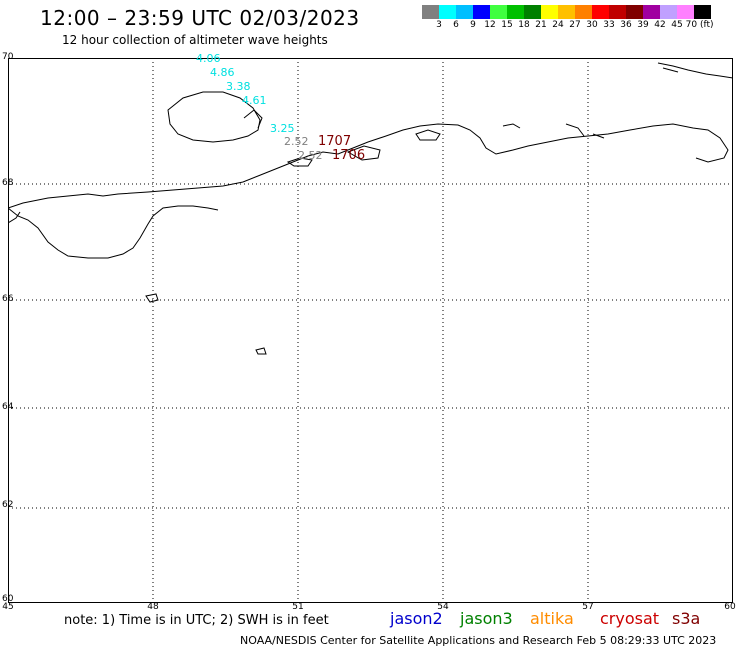 The width and height of the screenshot is (740, 650). Describe the element at coordinates (660, 25) in the screenshot. I see `colorbar-label: 42` at that location.